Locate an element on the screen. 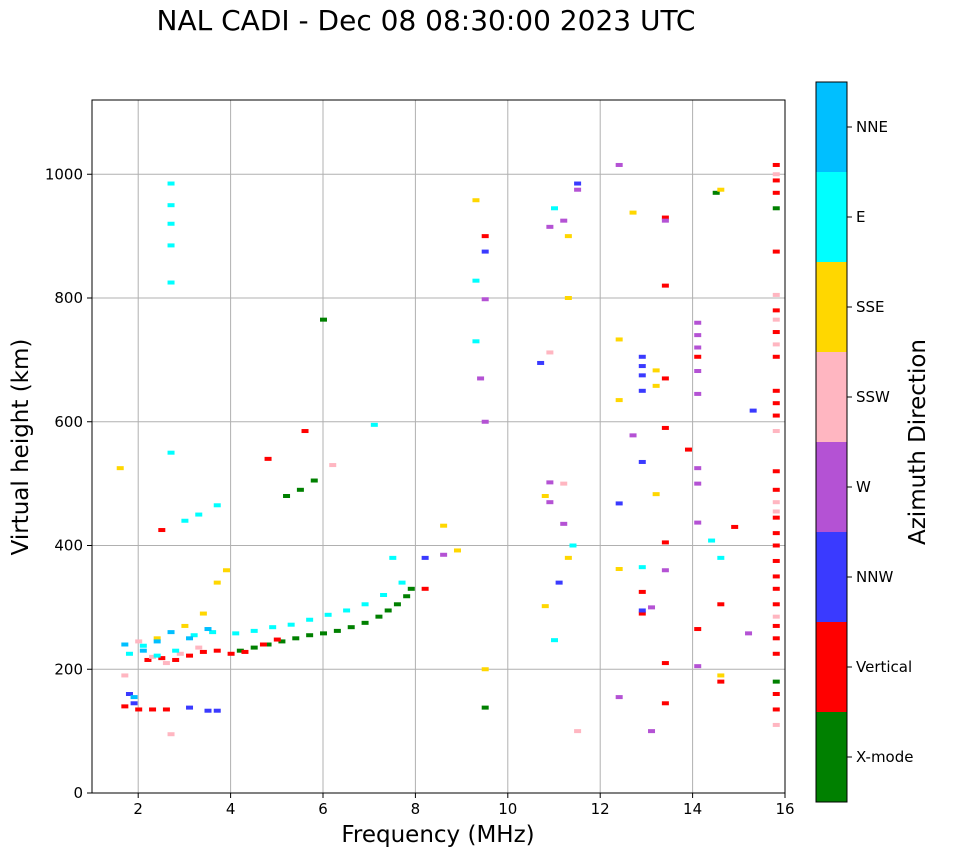  colorbar-frame is located at coordinates (831, 442).